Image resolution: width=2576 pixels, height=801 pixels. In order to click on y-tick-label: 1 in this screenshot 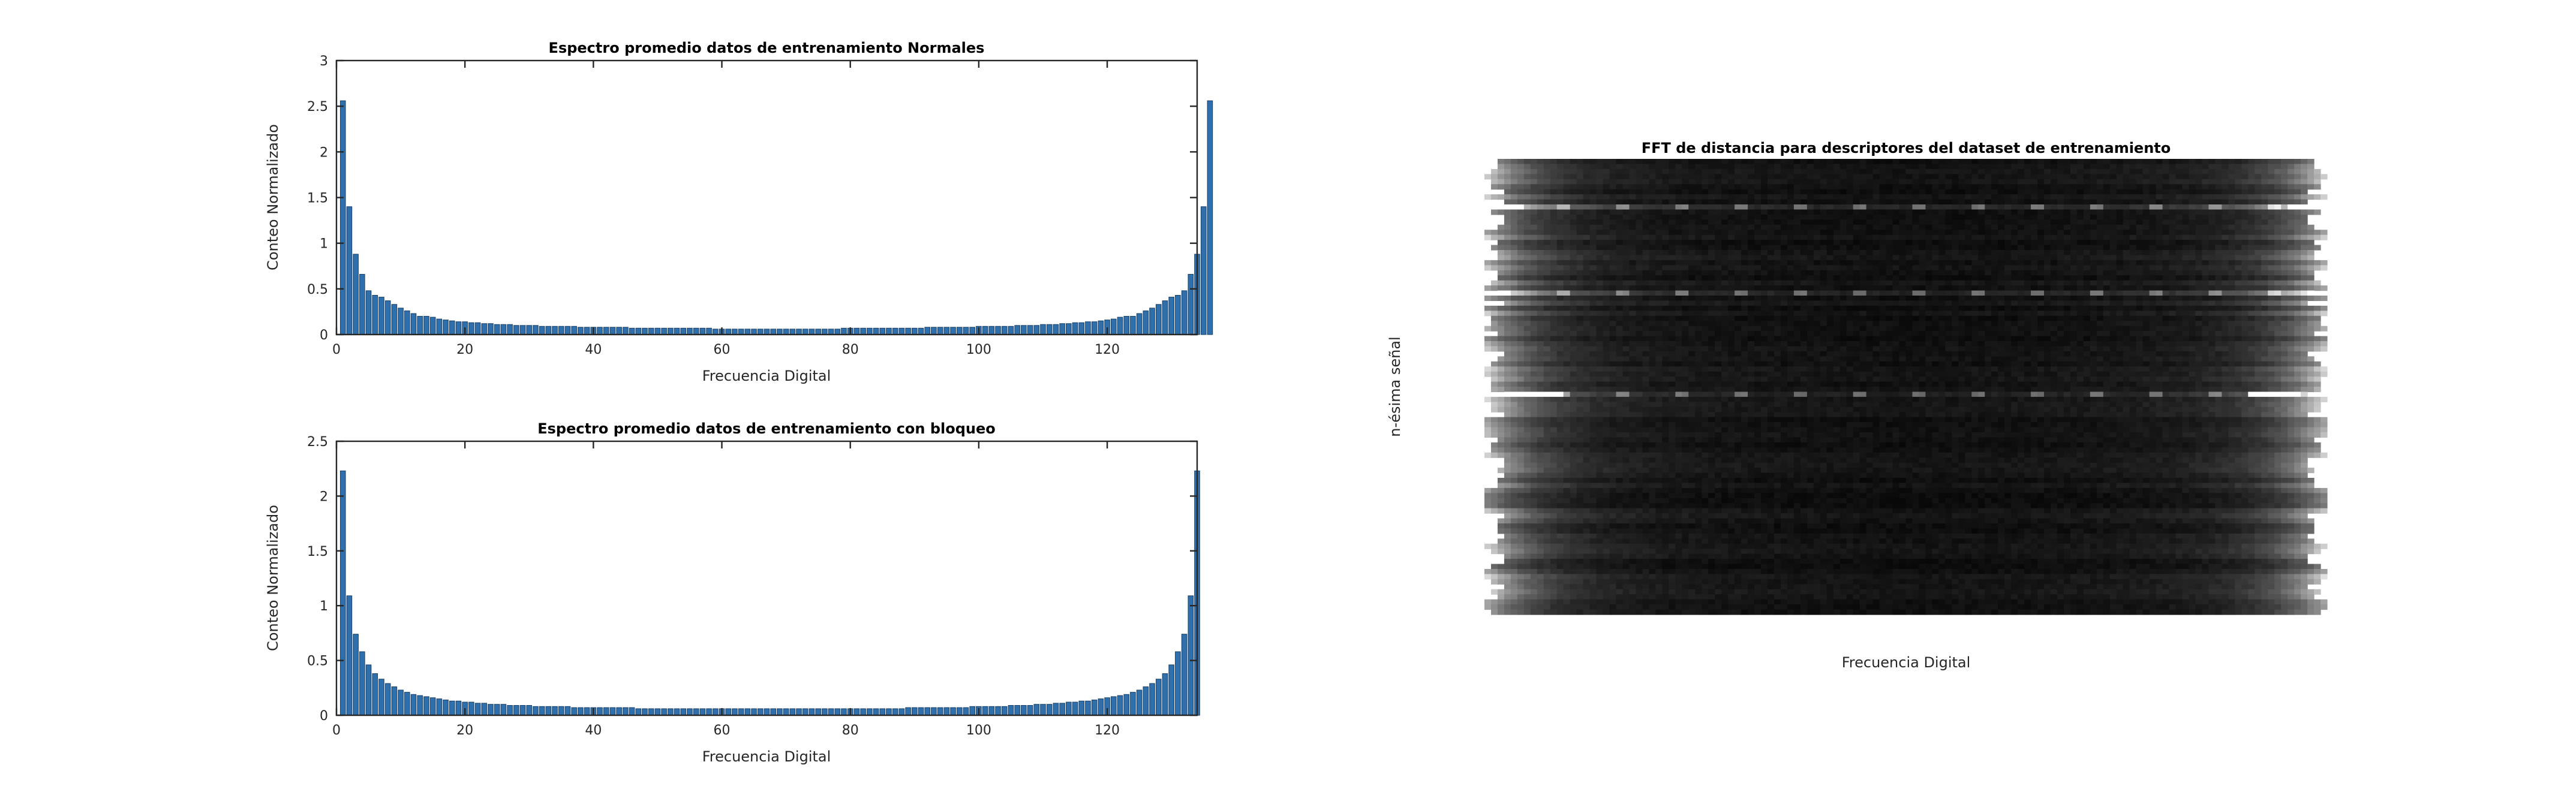, I will do `click(324, 607)`.